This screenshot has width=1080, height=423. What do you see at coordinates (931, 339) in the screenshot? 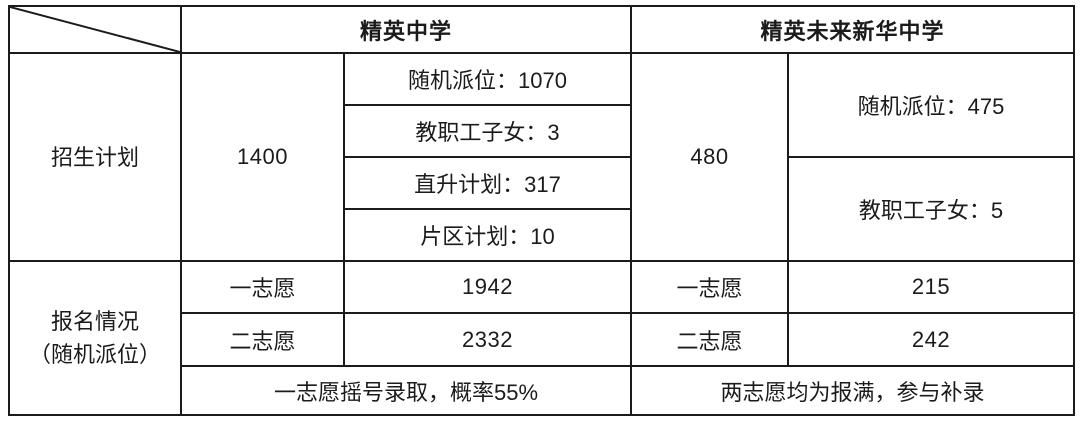
I see `app-school2-row1-value: 242` at bounding box center [931, 339].